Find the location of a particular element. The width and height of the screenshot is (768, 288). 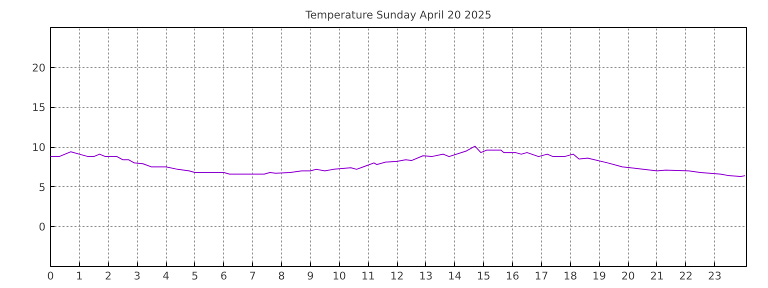

x-tick-label: 14 is located at coordinates (455, 276).